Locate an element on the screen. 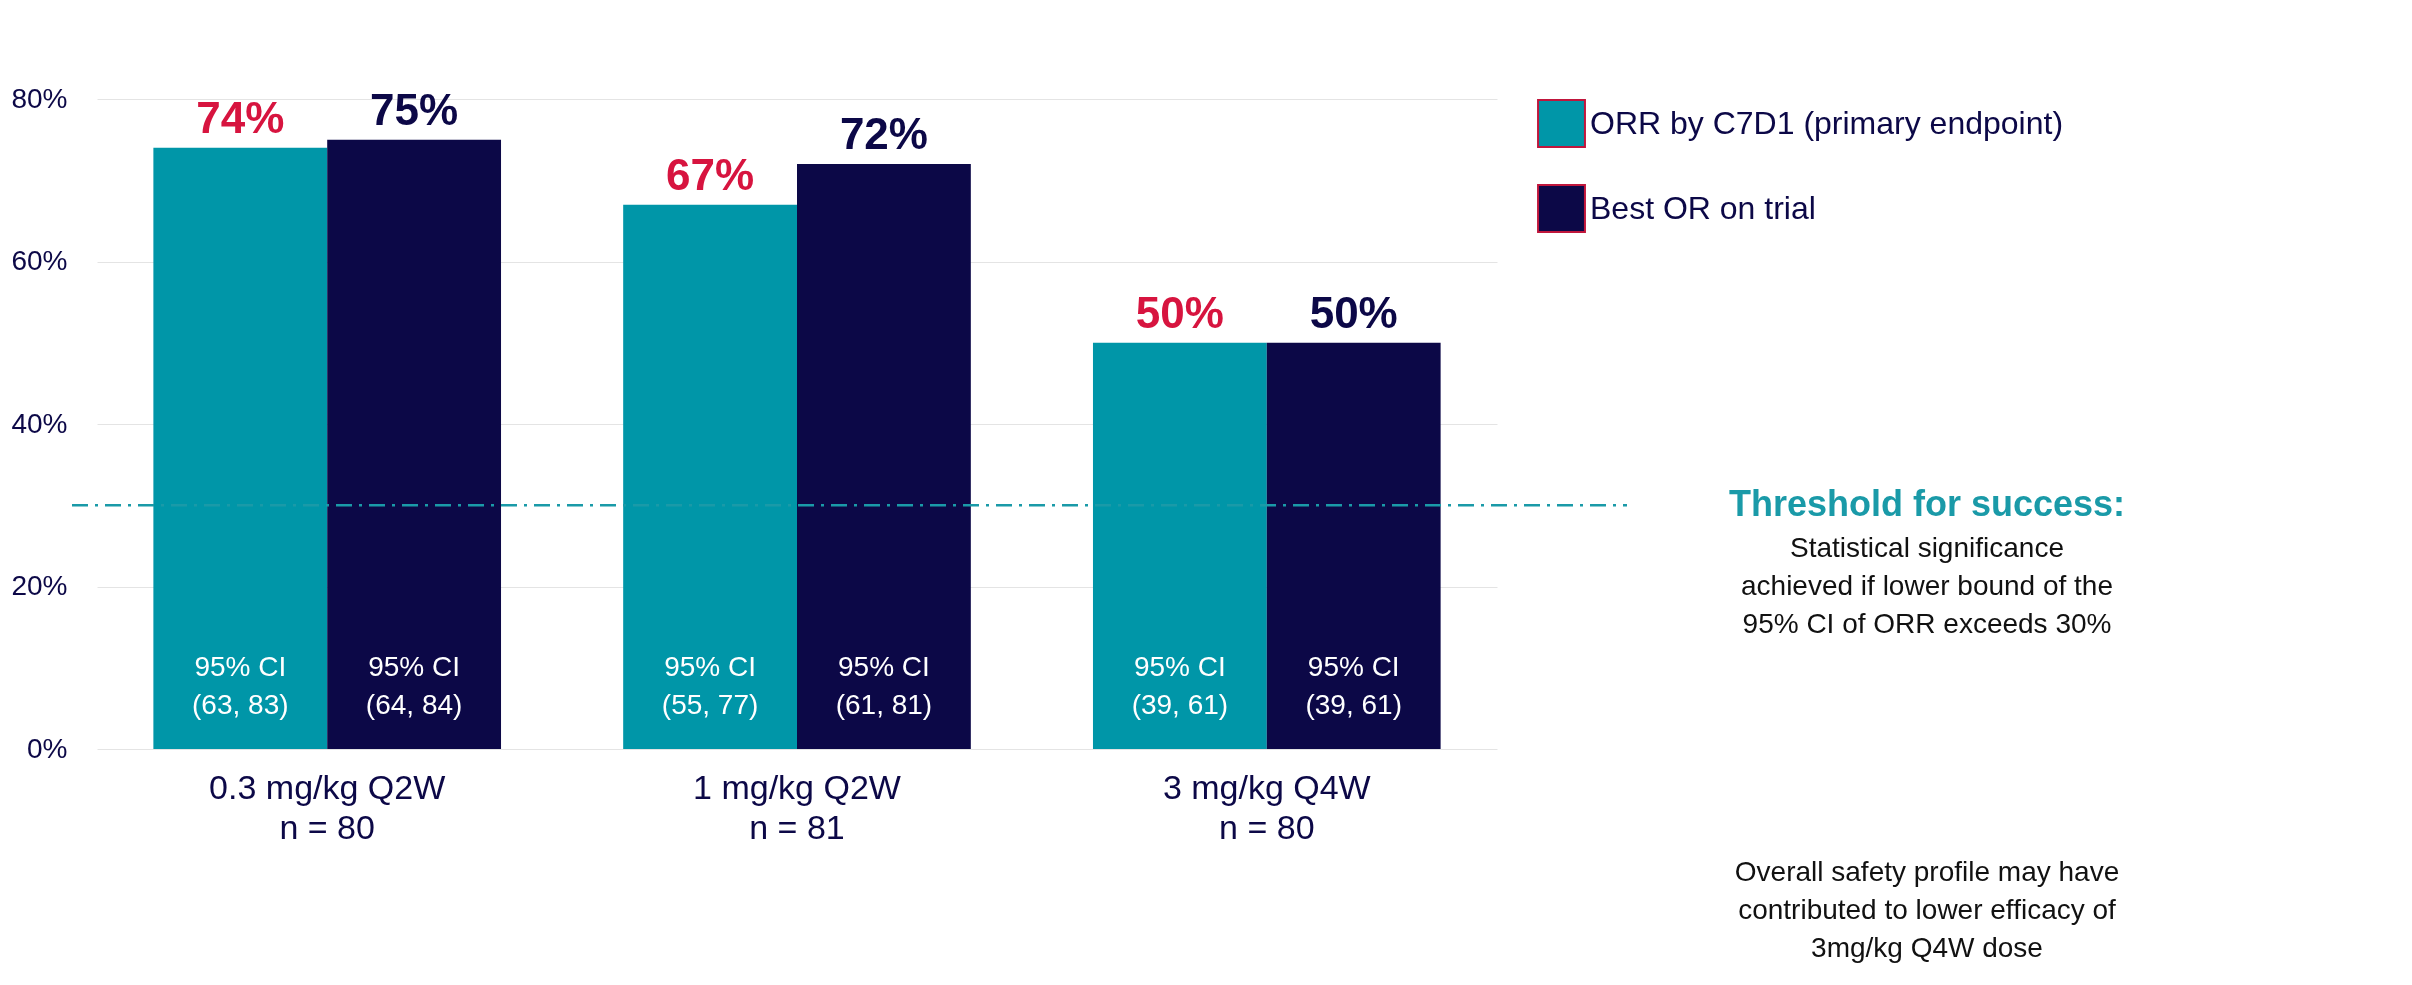 This screenshot has height=985, width=2412. annotation: 95% CI (63, 83) is located at coordinates (240, 685).